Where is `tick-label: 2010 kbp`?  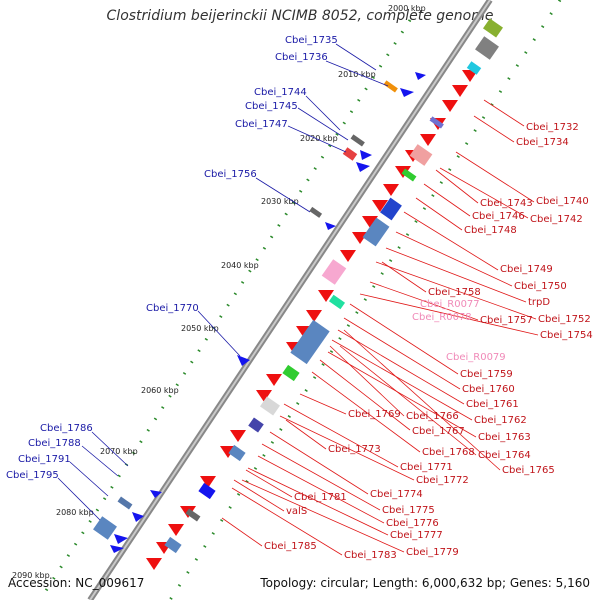
tick-label: 2010 kbp is located at coordinates (357, 74).